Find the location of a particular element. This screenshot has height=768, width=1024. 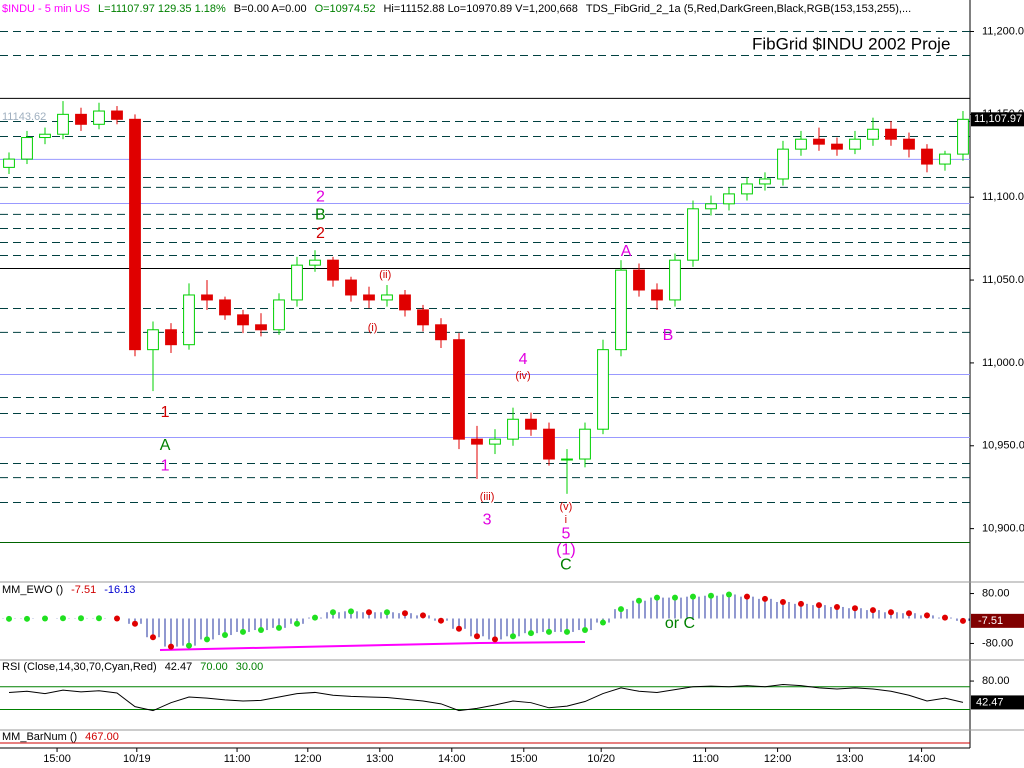

last-price-box is located at coordinates (997, 119).